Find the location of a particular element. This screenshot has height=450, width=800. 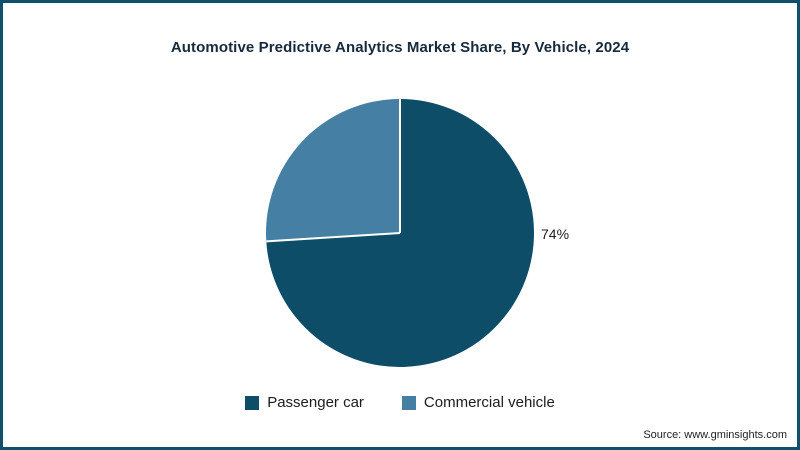

legend-swatch-commercial-vehicle is located at coordinates (408, 402).